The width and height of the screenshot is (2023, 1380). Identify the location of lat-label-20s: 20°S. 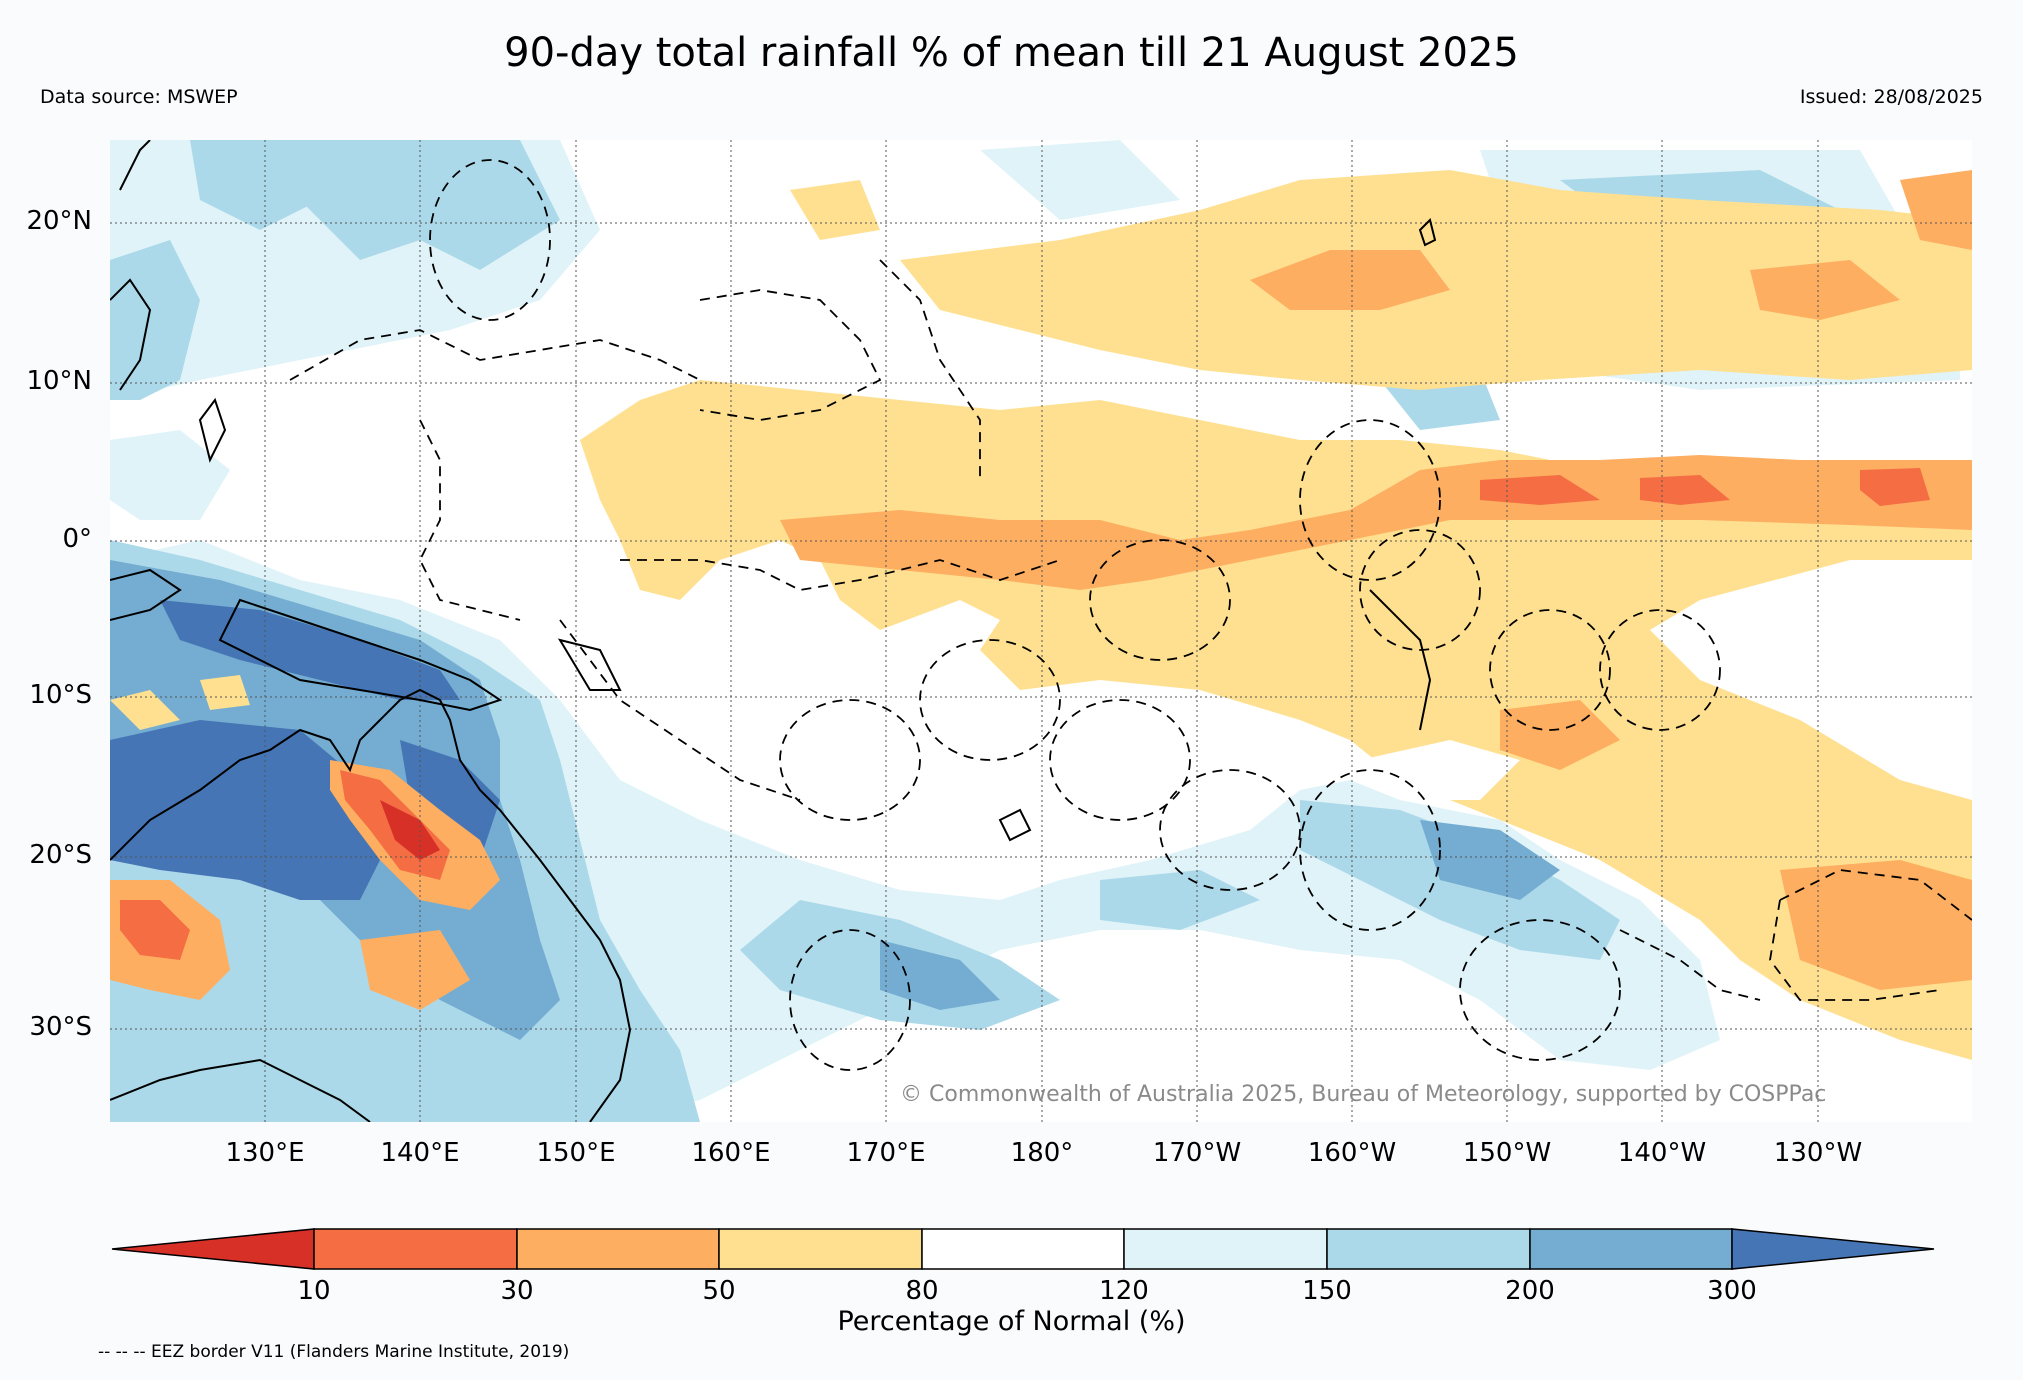
(60, 855).